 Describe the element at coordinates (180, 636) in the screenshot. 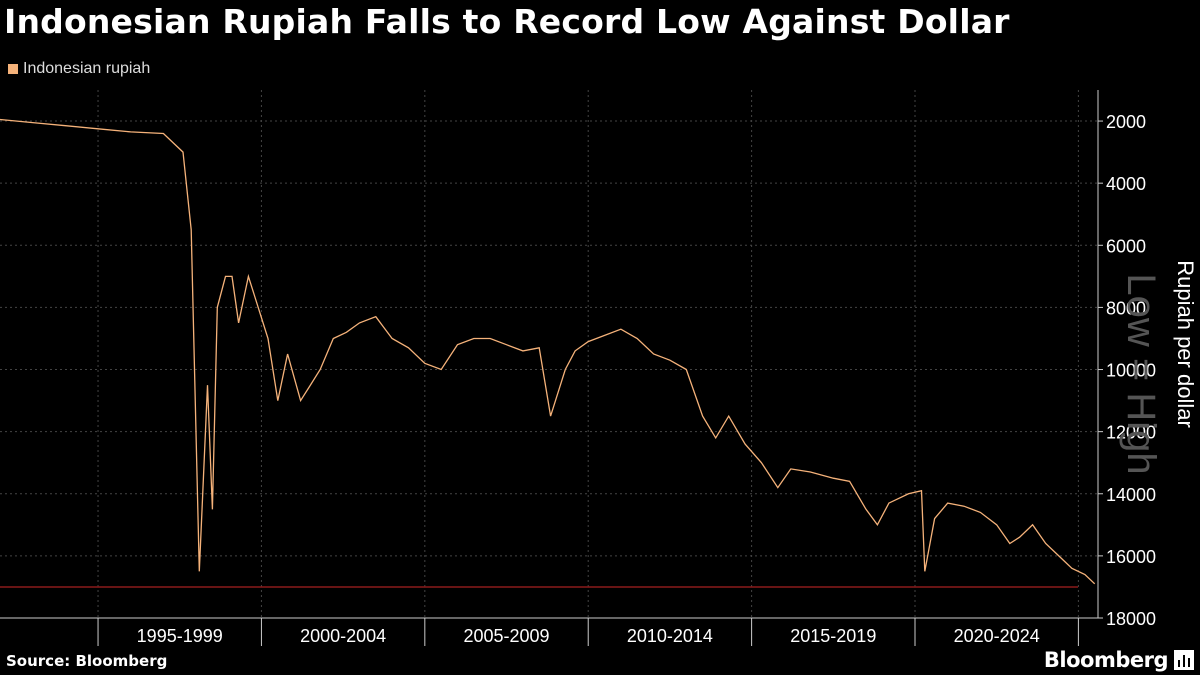

I see `x-tick-label: 1995-1999` at that location.